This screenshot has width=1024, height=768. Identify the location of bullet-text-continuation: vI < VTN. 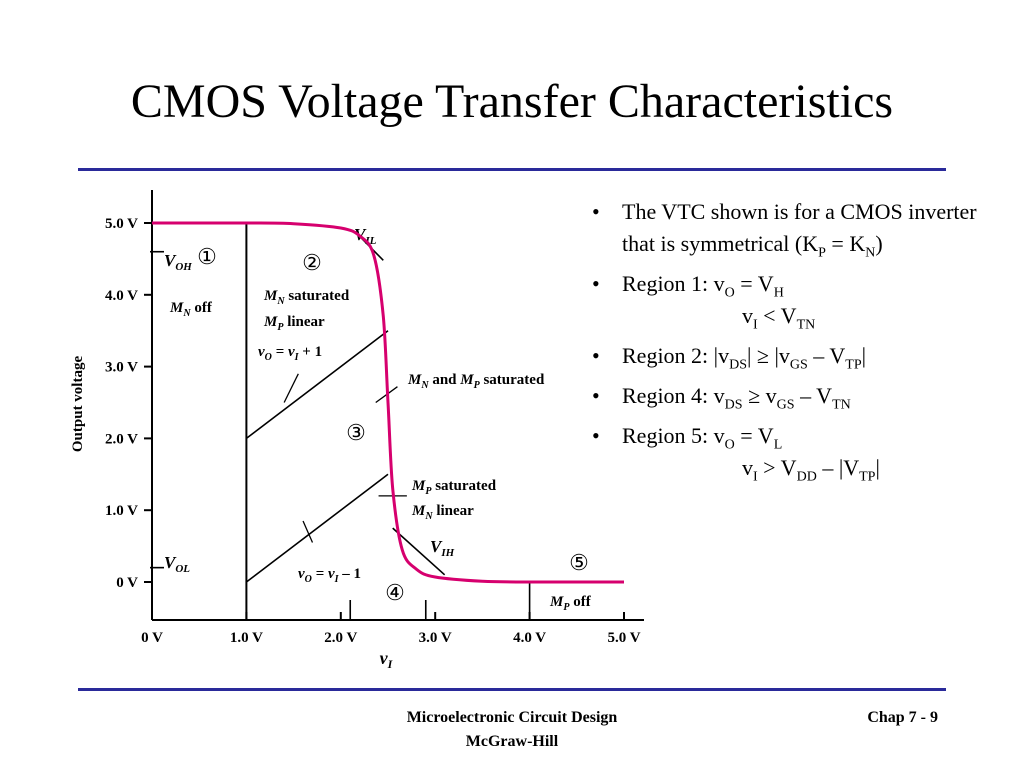
(801, 316).